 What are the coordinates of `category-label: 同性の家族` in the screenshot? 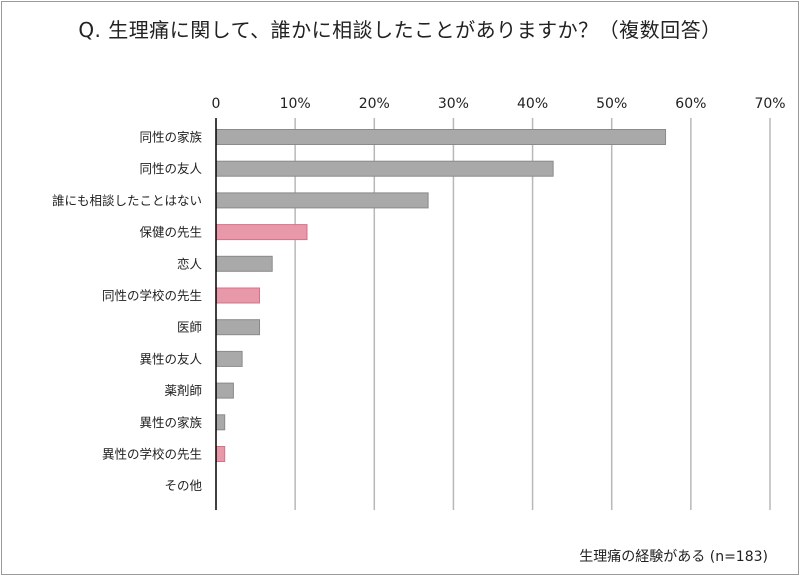 It's located at (170, 137).